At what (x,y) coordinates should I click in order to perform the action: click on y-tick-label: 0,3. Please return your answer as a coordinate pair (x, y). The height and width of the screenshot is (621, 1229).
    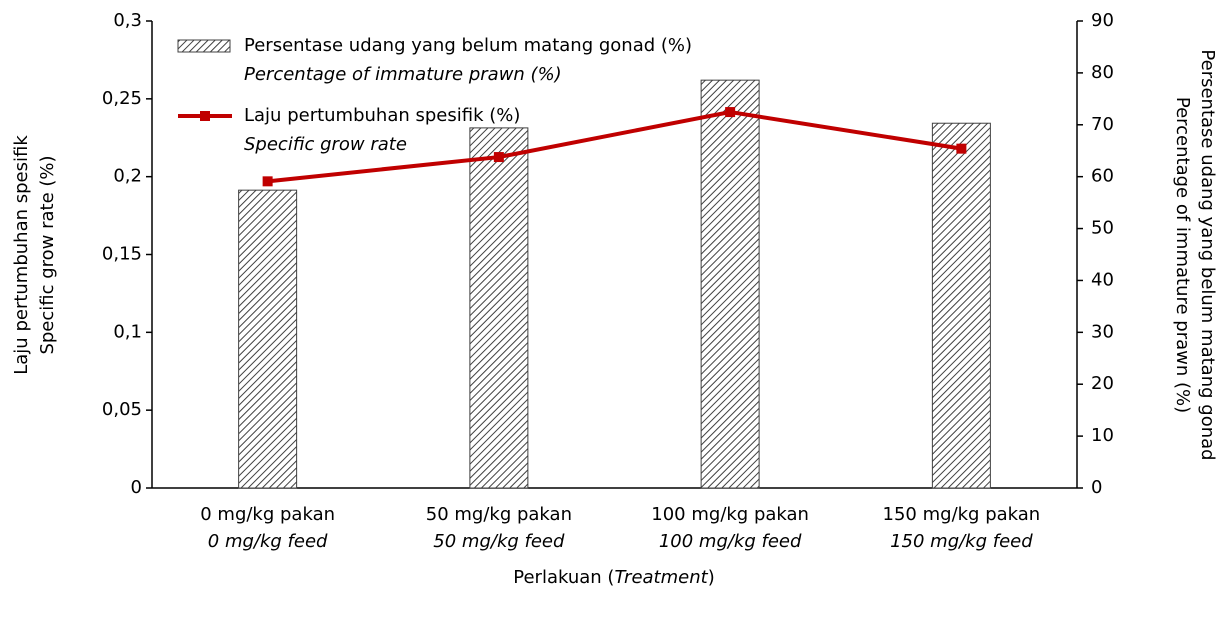
    Looking at the image, I should click on (127, 20).